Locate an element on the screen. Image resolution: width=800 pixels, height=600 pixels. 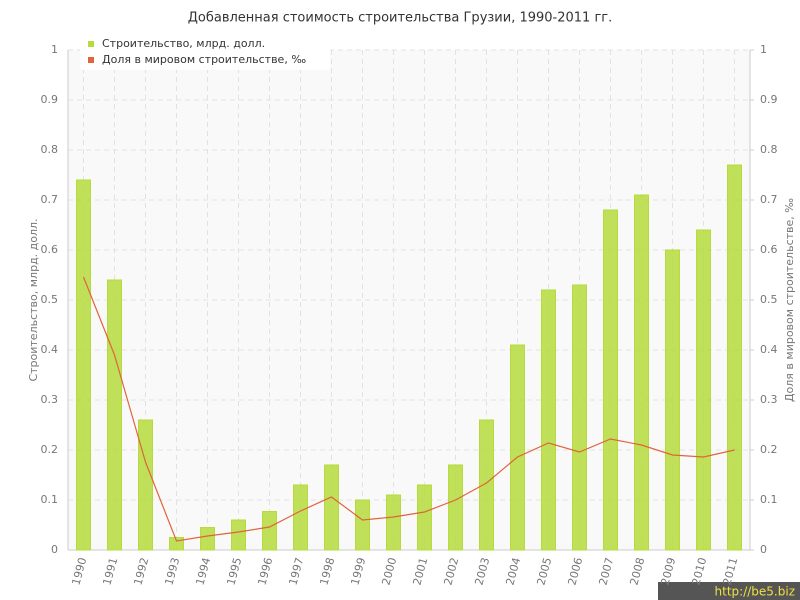
x-tick-label: 2006 is located at coordinates (575, 571).